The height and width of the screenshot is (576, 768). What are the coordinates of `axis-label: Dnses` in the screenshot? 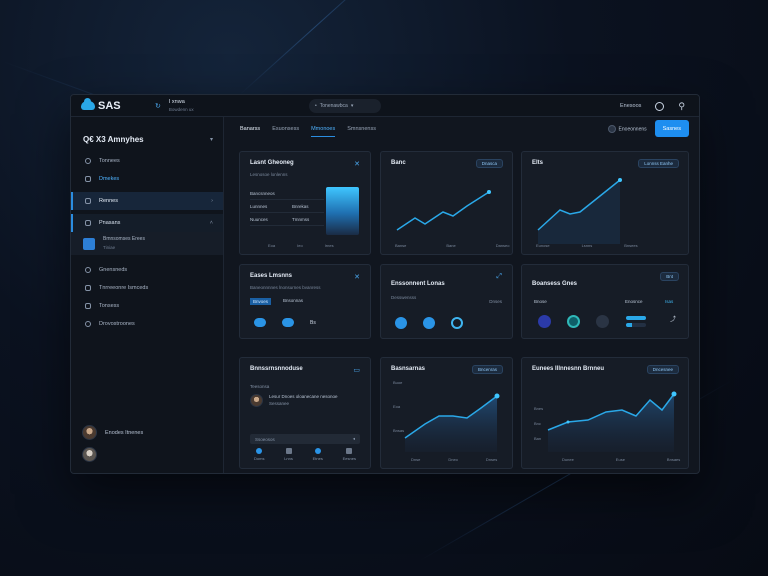 It's located at (491, 459).